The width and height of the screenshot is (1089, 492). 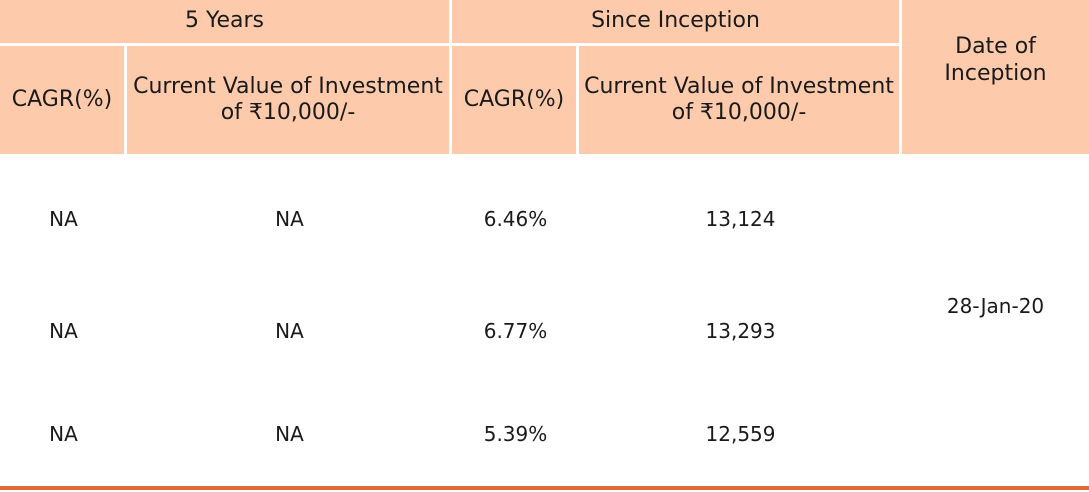 What do you see at coordinates (741, 331) in the screenshot?
I see `cell-si-value: 13,293` at bounding box center [741, 331].